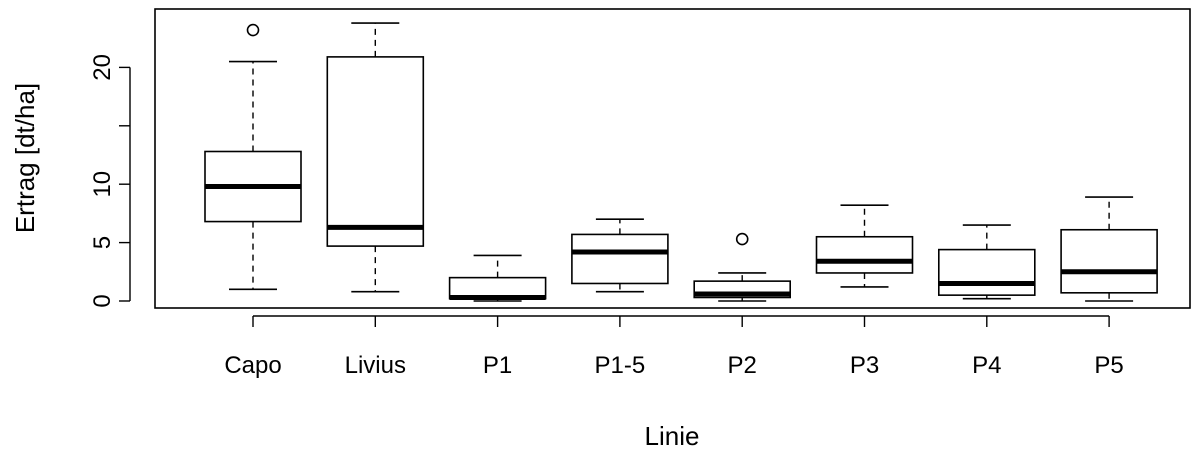  What do you see at coordinates (672, 436) in the screenshot?
I see `x-axis-title: Linie` at bounding box center [672, 436].